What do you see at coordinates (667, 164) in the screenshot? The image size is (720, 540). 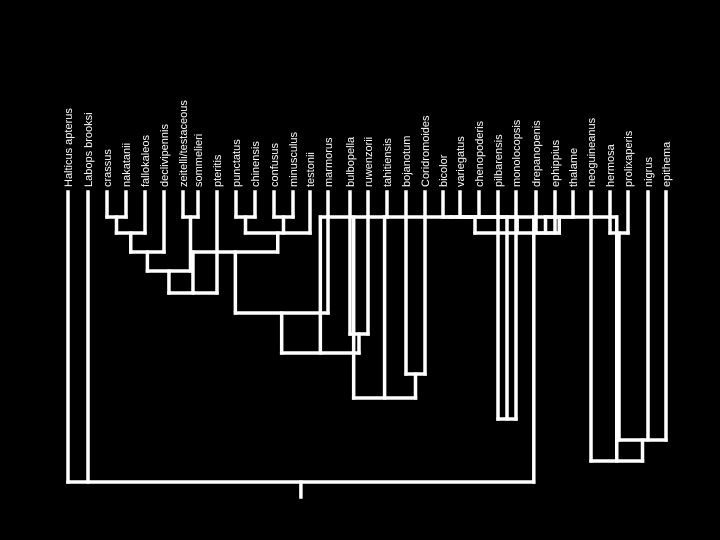 I see `taxon-label: epithema` at bounding box center [667, 164].